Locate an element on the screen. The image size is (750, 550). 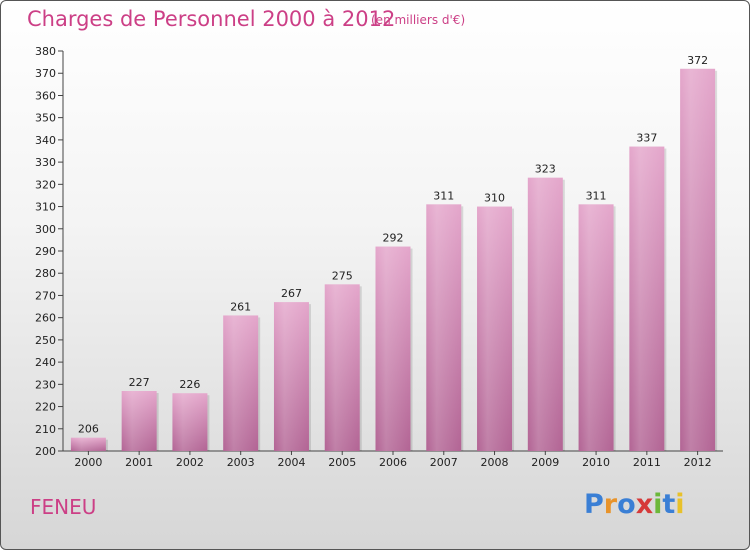
y-tick-label: 240 is located at coordinates (45, 362).